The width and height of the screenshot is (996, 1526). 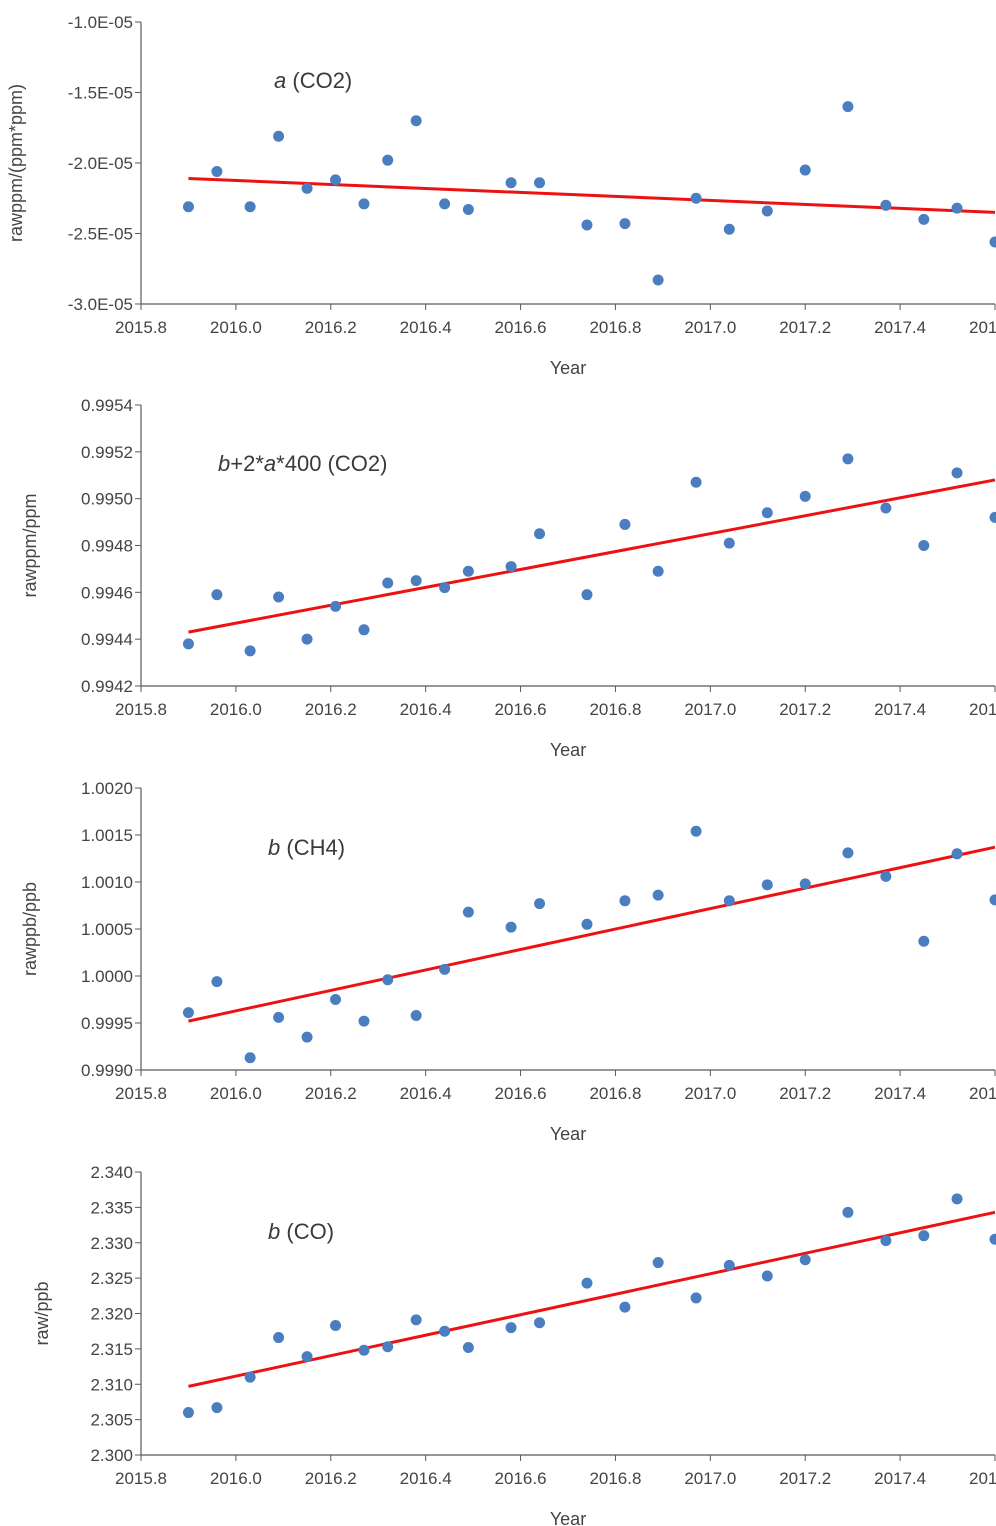 What do you see at coordinates (107, 639) in the screenshot?
I see `y-tick-label: 0.9944` at bounding box center [107, 639].